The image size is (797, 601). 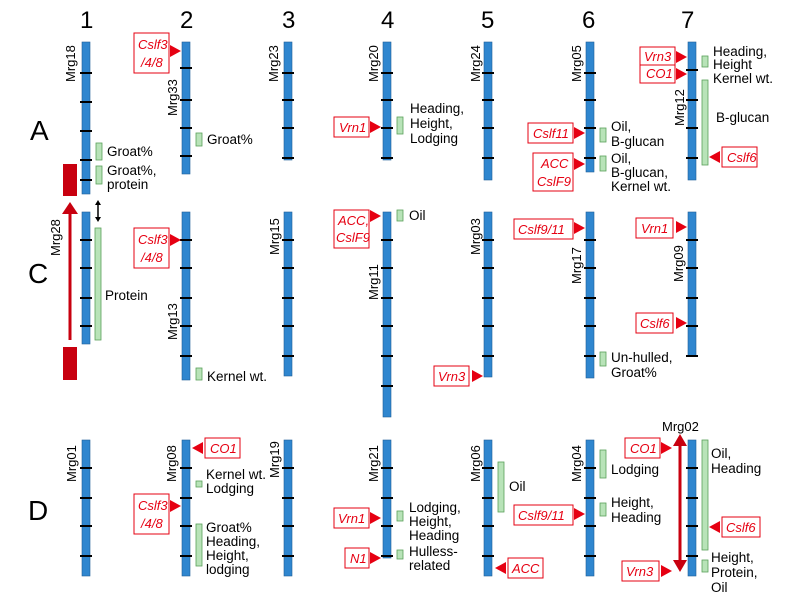 What do you see at coordinates (635, 469) in the screenshot?
I see `trait-label: Lodging` at bounding box center [635, 469].